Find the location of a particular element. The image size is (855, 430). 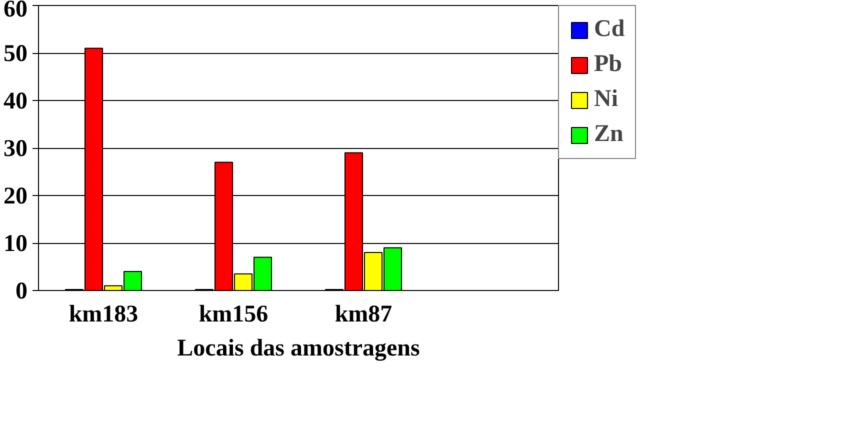

y-tick-label: 50 is located at coordinates (16, 54).